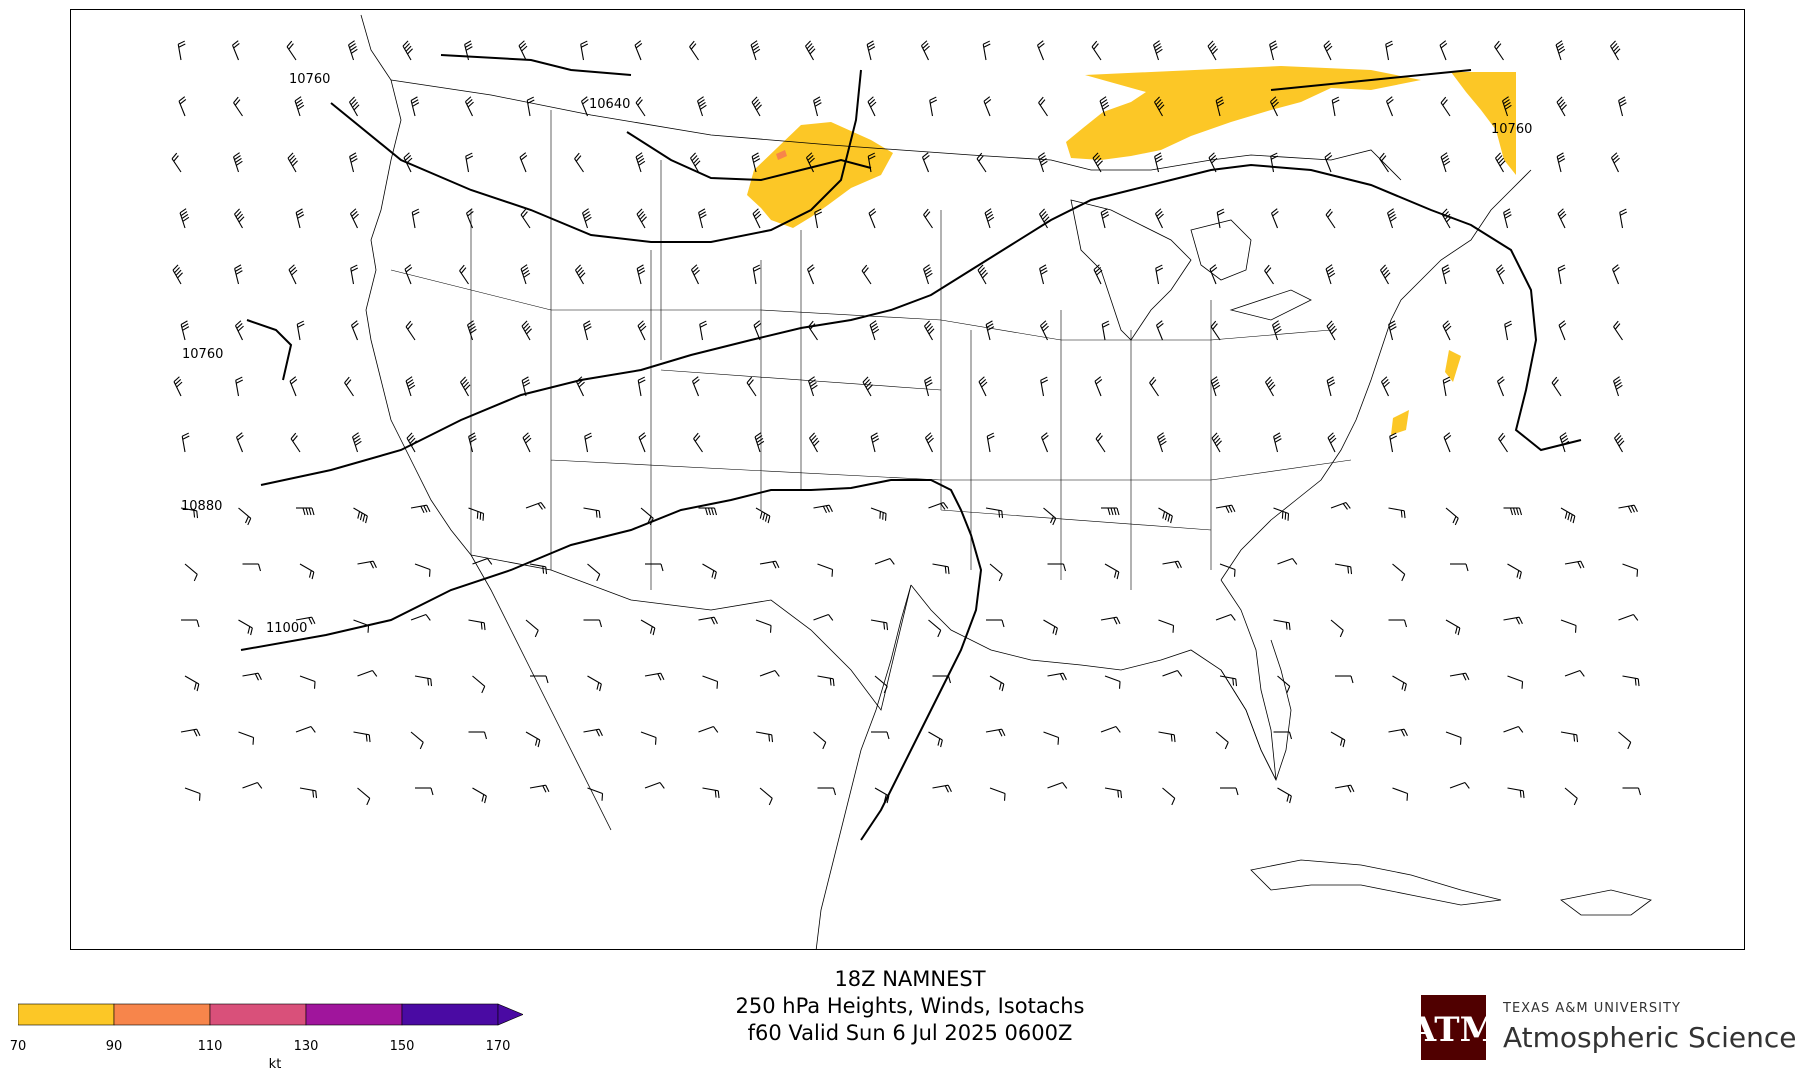 The image size is (1798, 1084). Describe the element at coordinates (1256, 710) in the screenshot. I see `florida-outline` at that location.